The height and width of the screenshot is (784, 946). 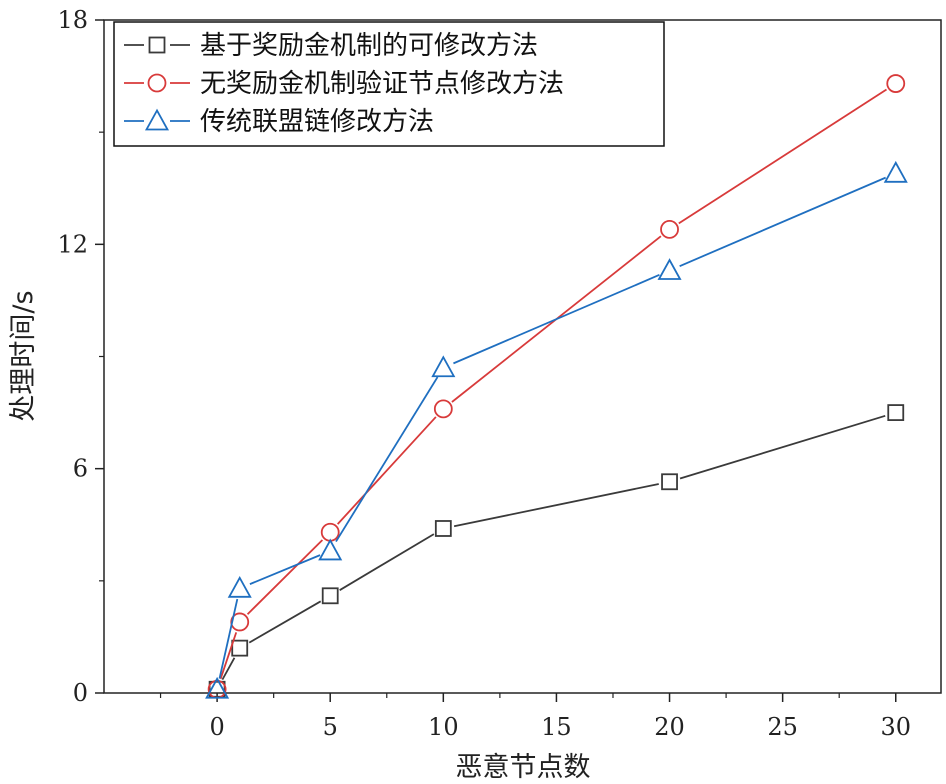 What do you see at coordinates (330, 727) in the screenshot?
I see `x-tick-label: 5` at bounding box center [330, 727].